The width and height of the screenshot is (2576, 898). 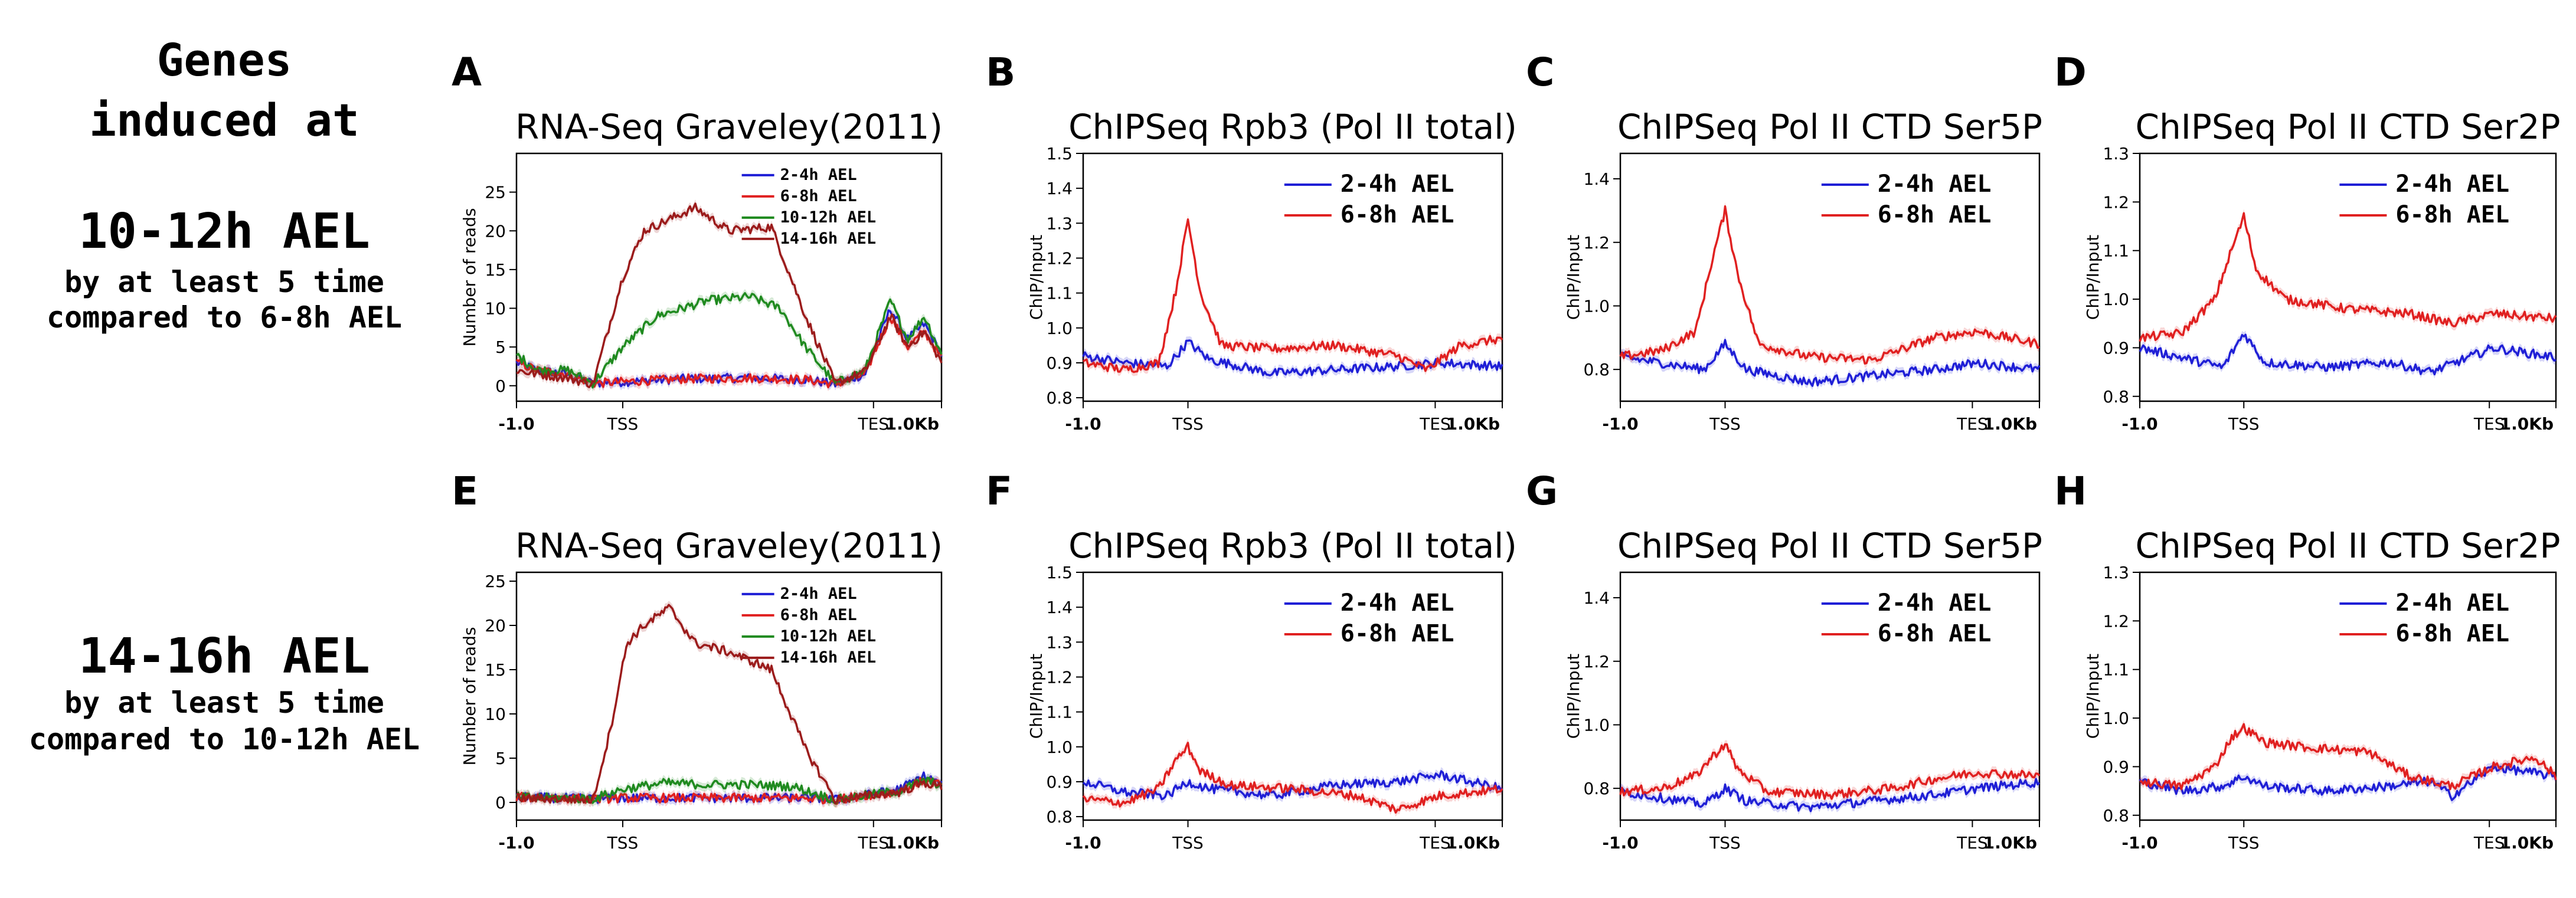 What do you see at coordinates (828, 239) in the screenshot?
I see `legend-label: 14-16h AEL` at bounding box center [828, 239].